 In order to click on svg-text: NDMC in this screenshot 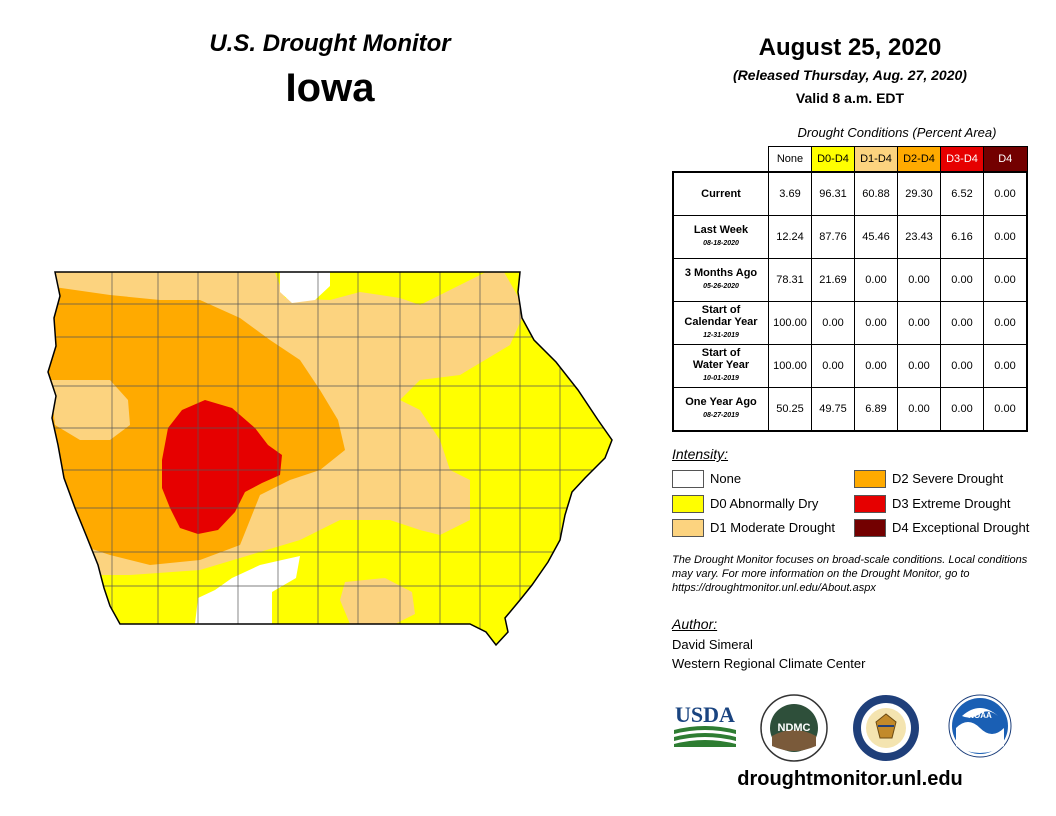, I will do `click(794, 728)`.